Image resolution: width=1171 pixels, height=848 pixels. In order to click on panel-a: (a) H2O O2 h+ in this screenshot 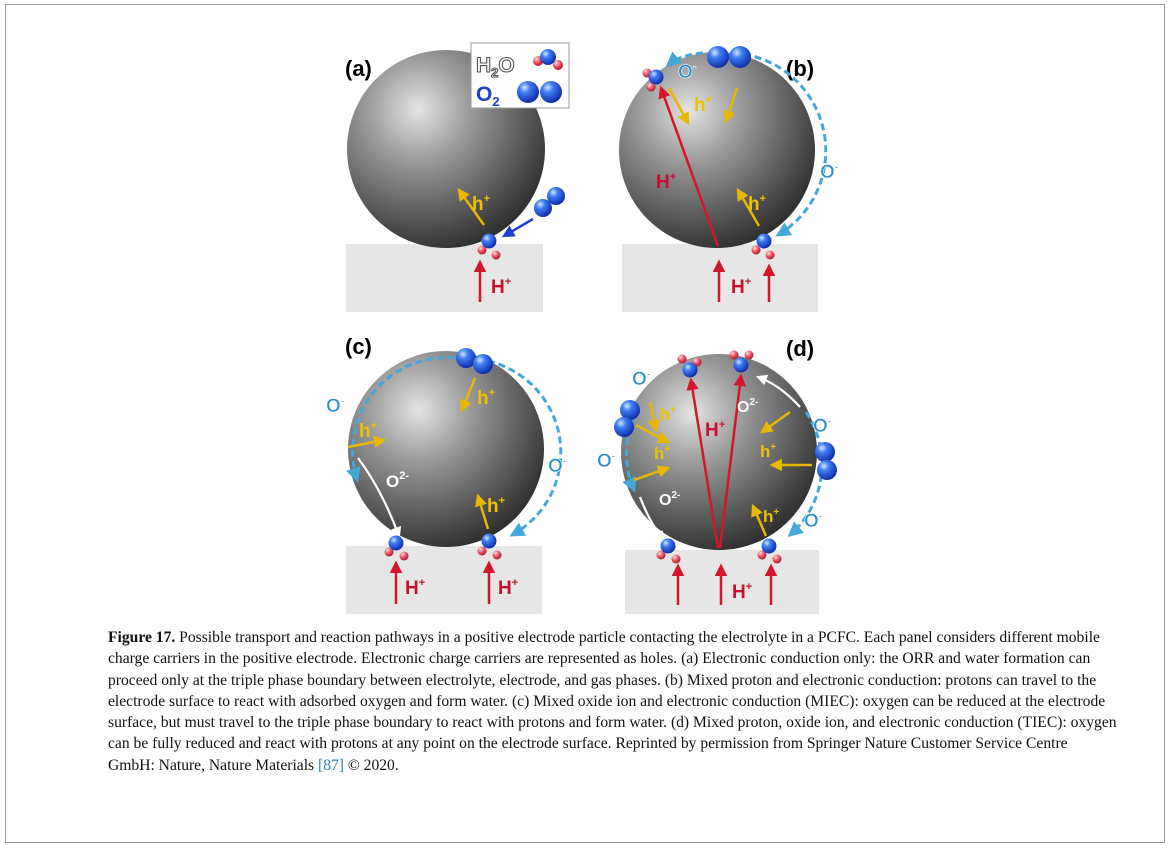, I will do `click(457, 177)`.